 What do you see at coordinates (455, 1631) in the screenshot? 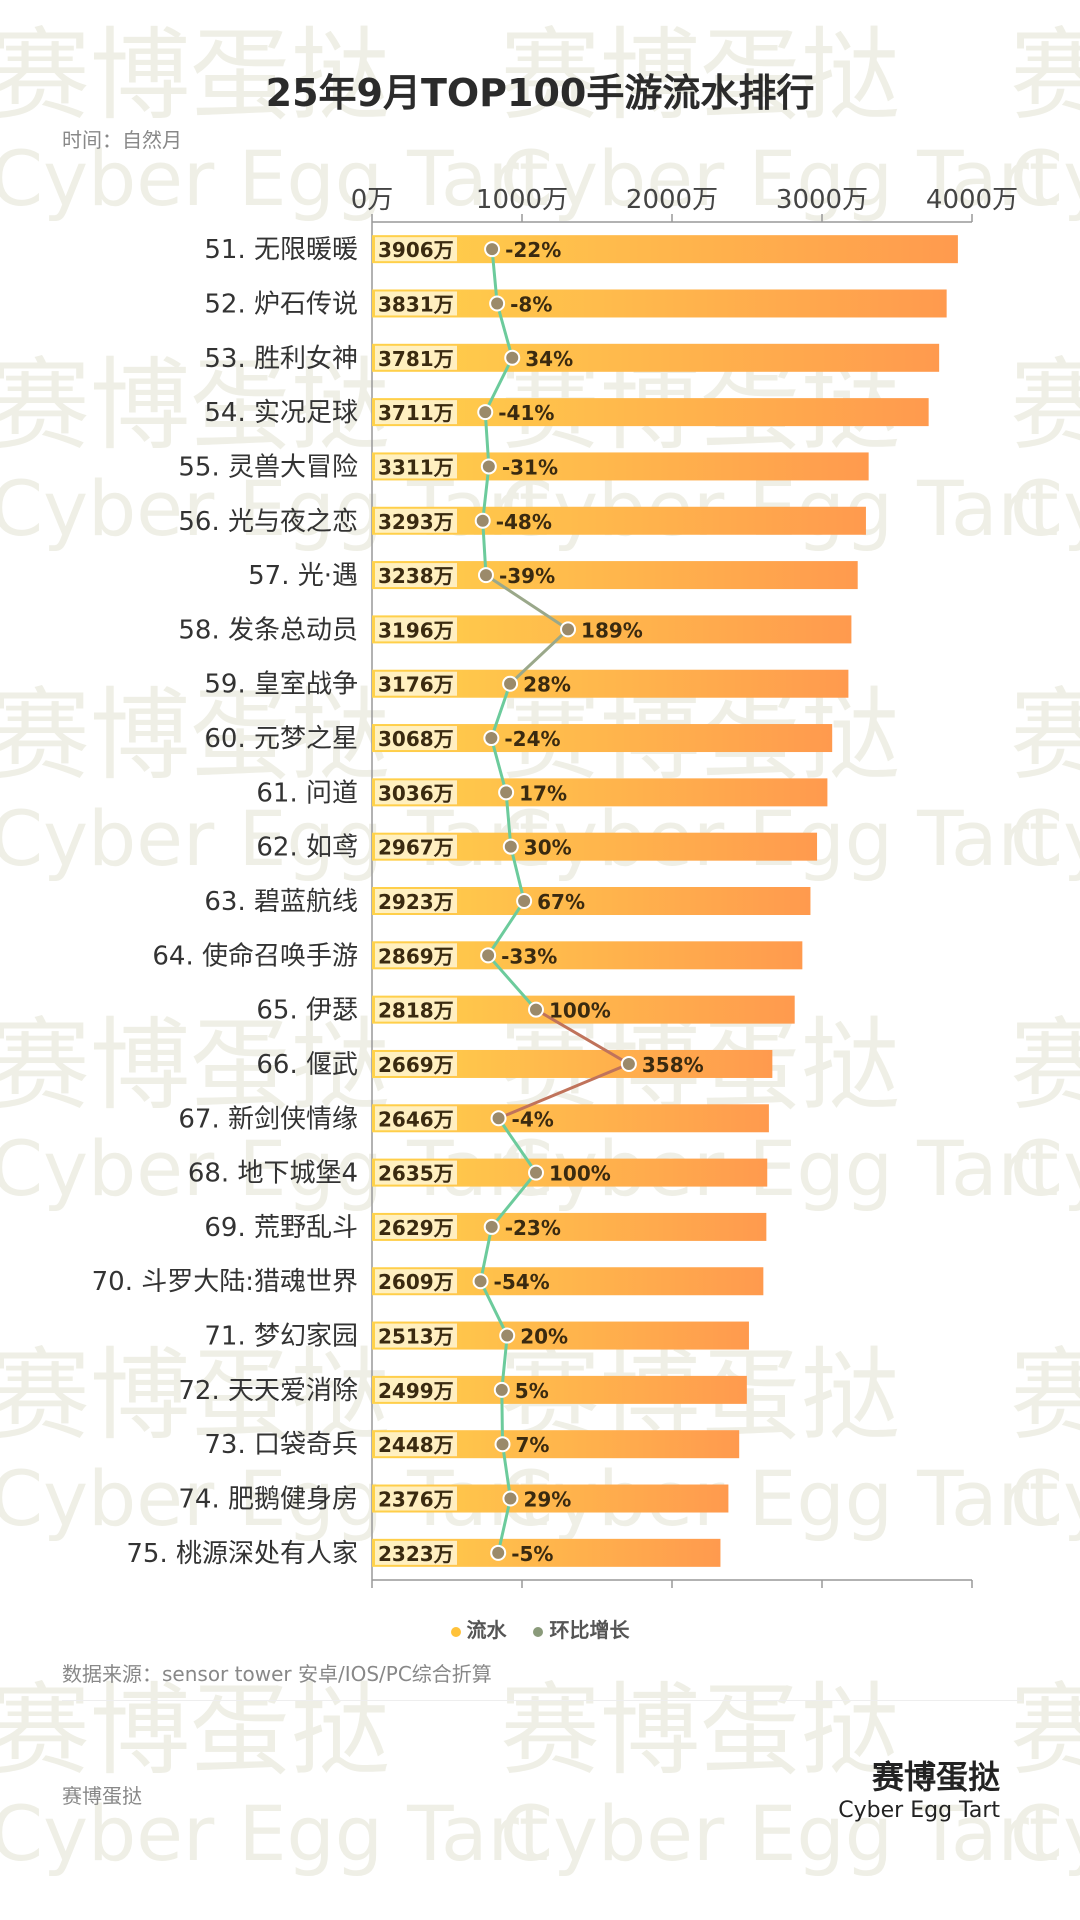
I see `legend-dot-icon` at bounding box center [455, 1631].